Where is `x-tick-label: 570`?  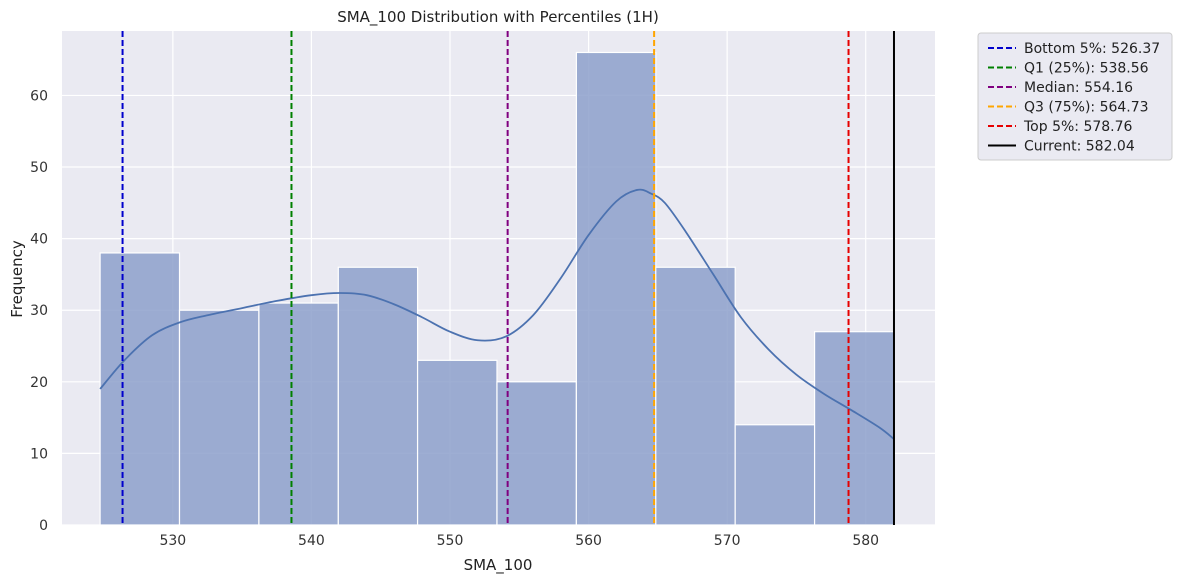 x-tick-label: 570 is located at coordinates (727, 541).